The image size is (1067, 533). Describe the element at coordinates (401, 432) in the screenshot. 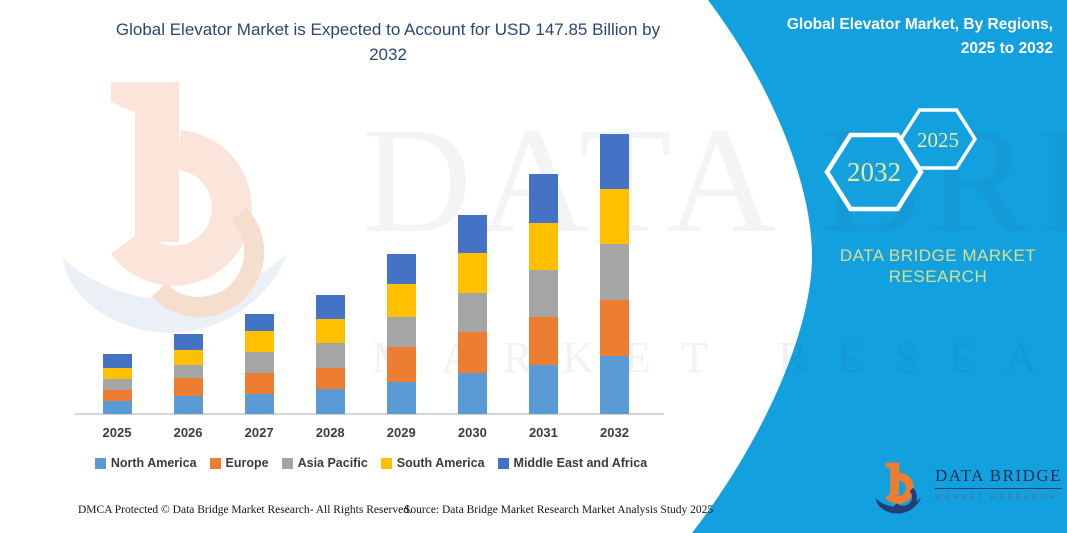

I see `x-axis-label-2029: 2029` at that location.